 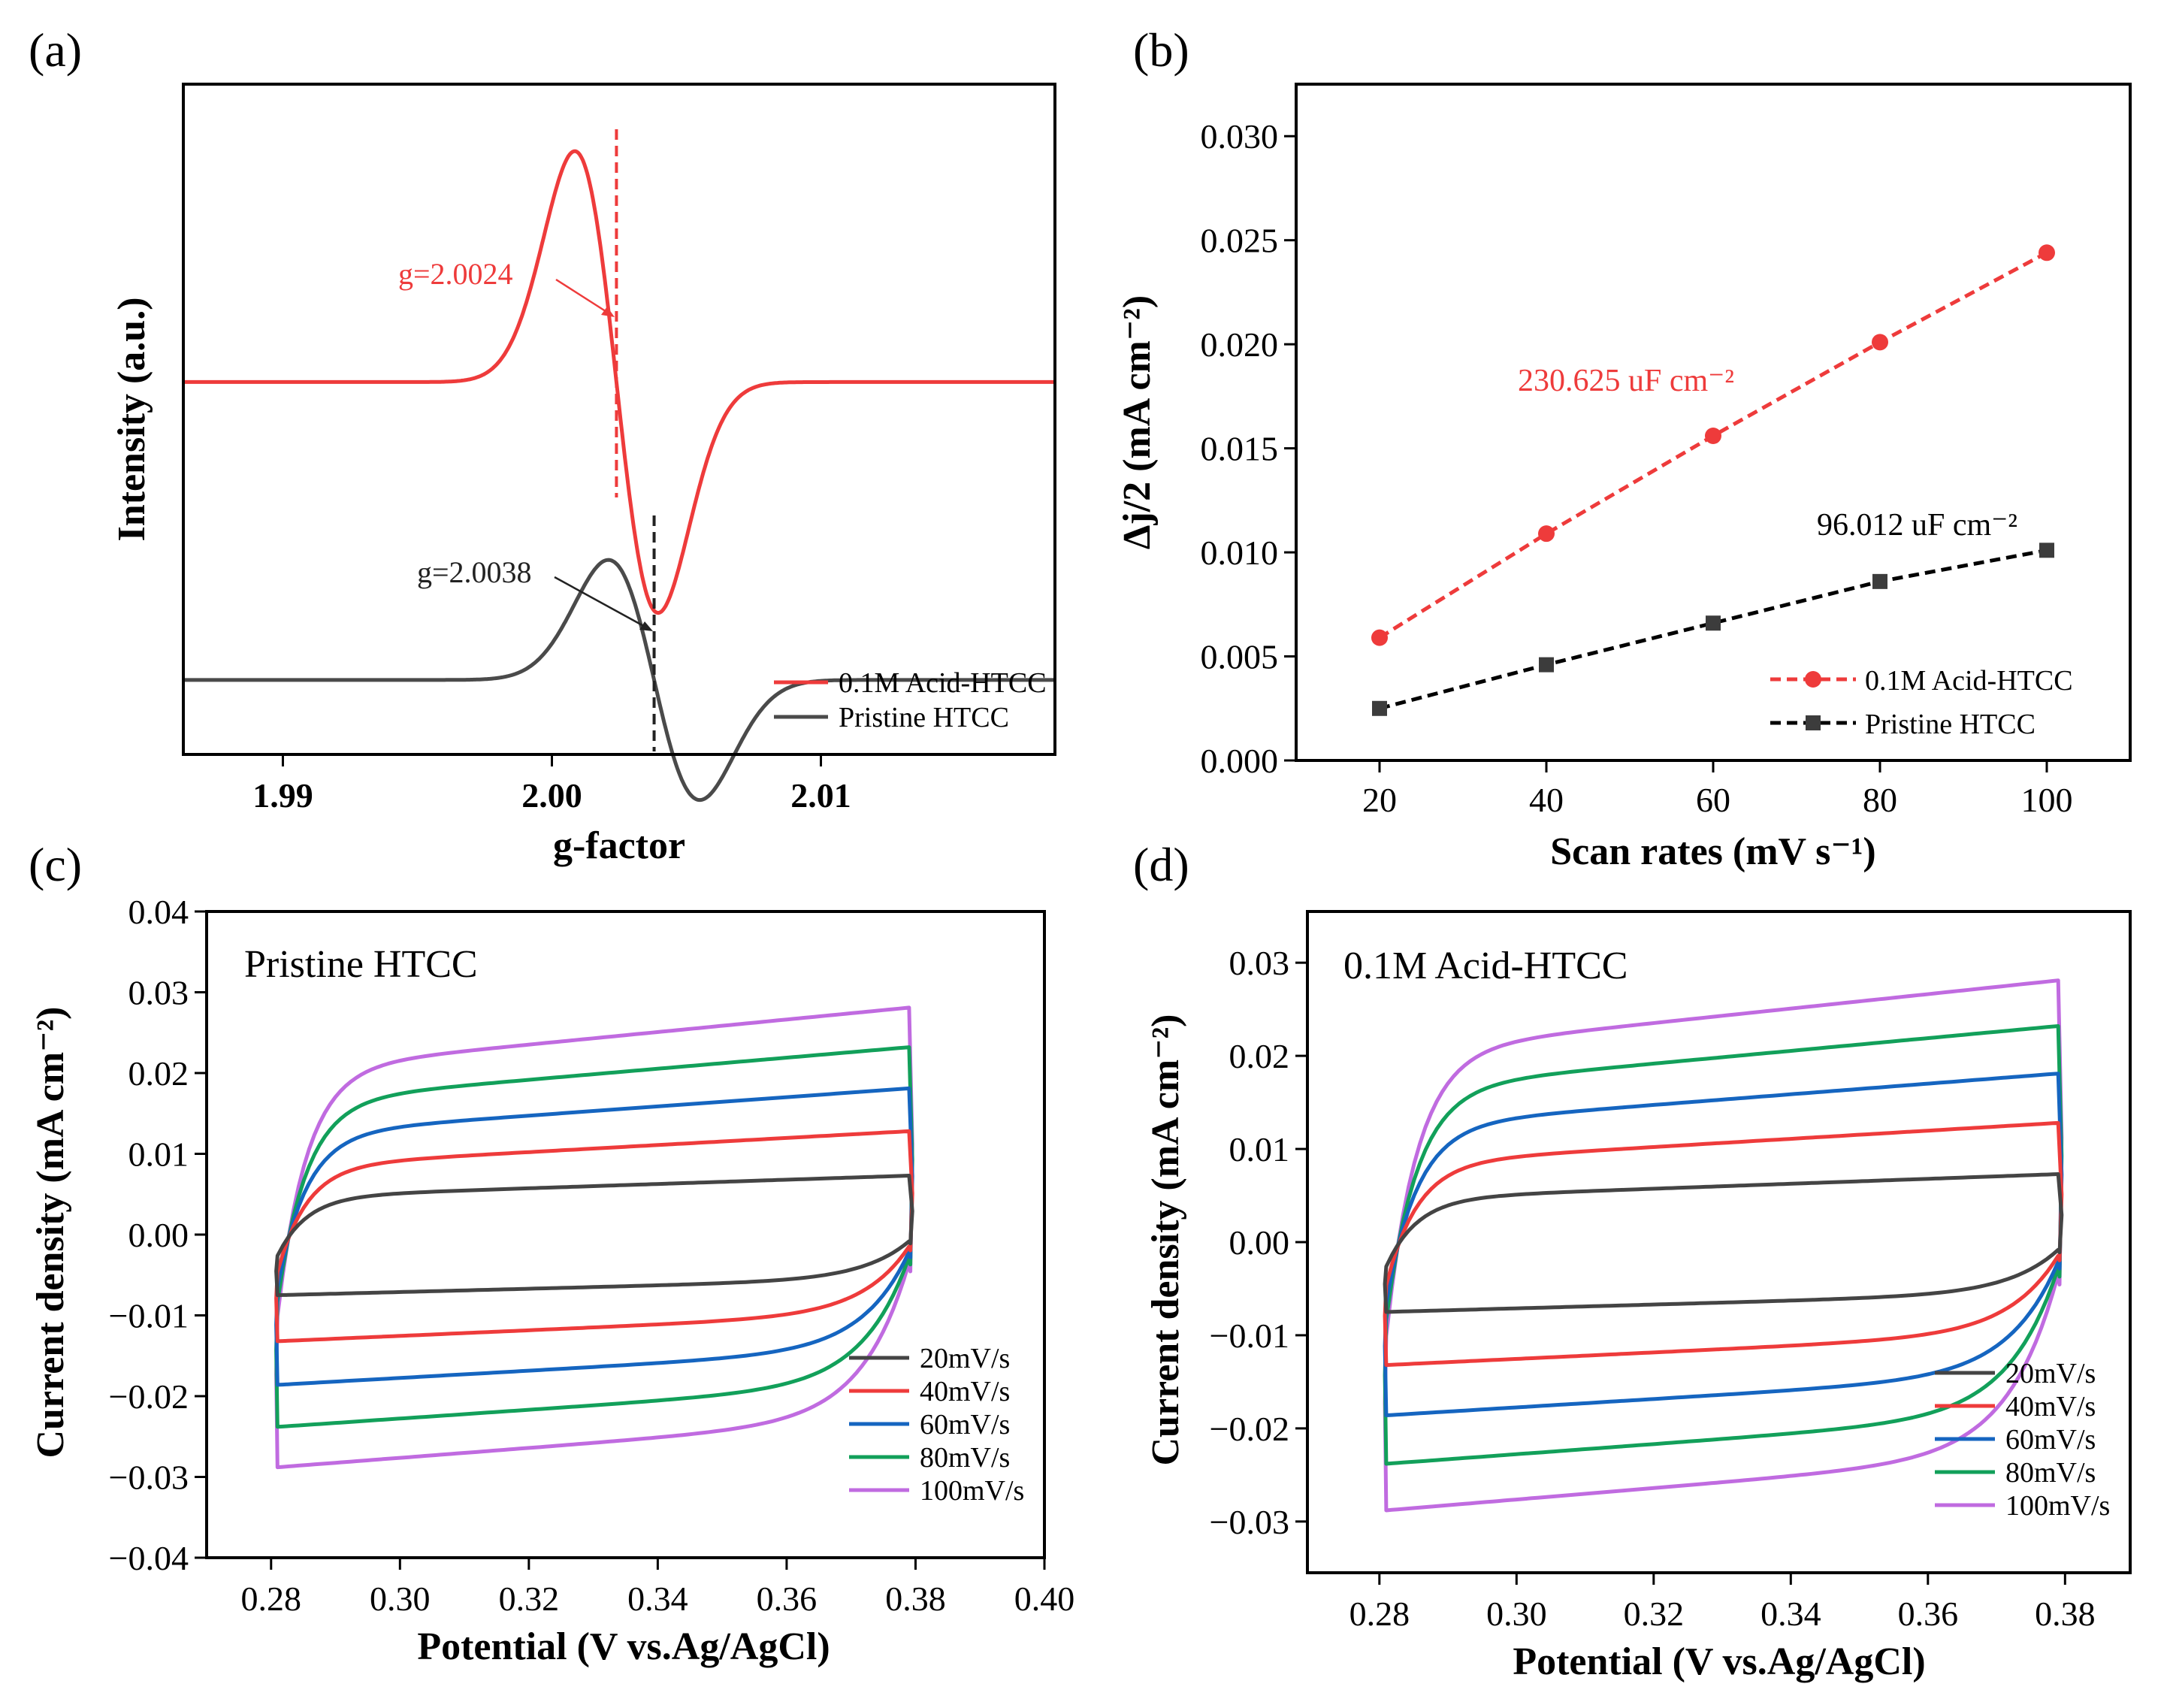 What do you see at coordinates (1917, 525) in the screenshot?
I see `annotation-capacitance-pristine: 96.012 uF cm⁻²` at bounding box center [1917, 525].